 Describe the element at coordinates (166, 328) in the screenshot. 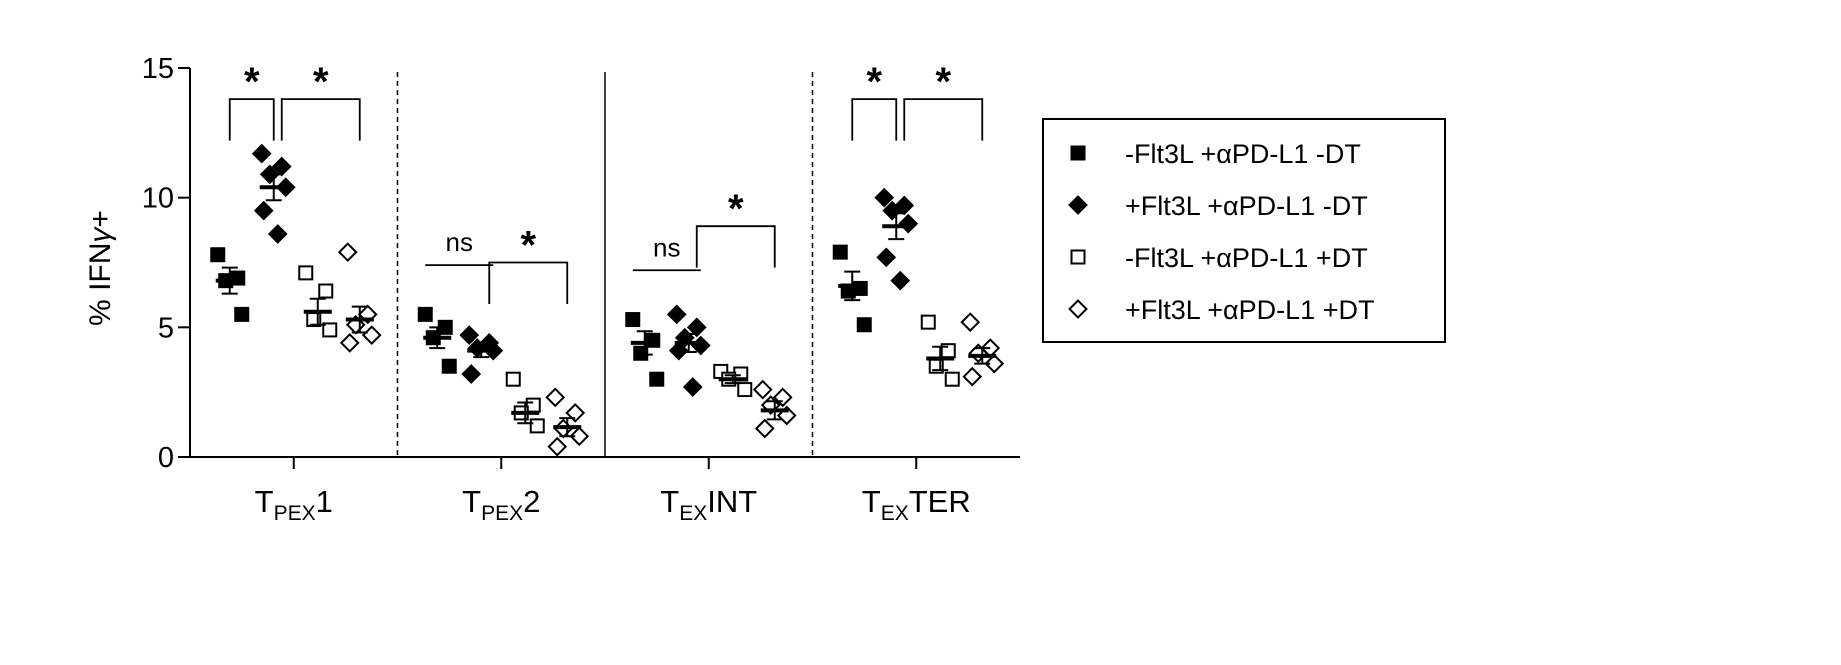

I see `y-tick-label: 5` at that location.